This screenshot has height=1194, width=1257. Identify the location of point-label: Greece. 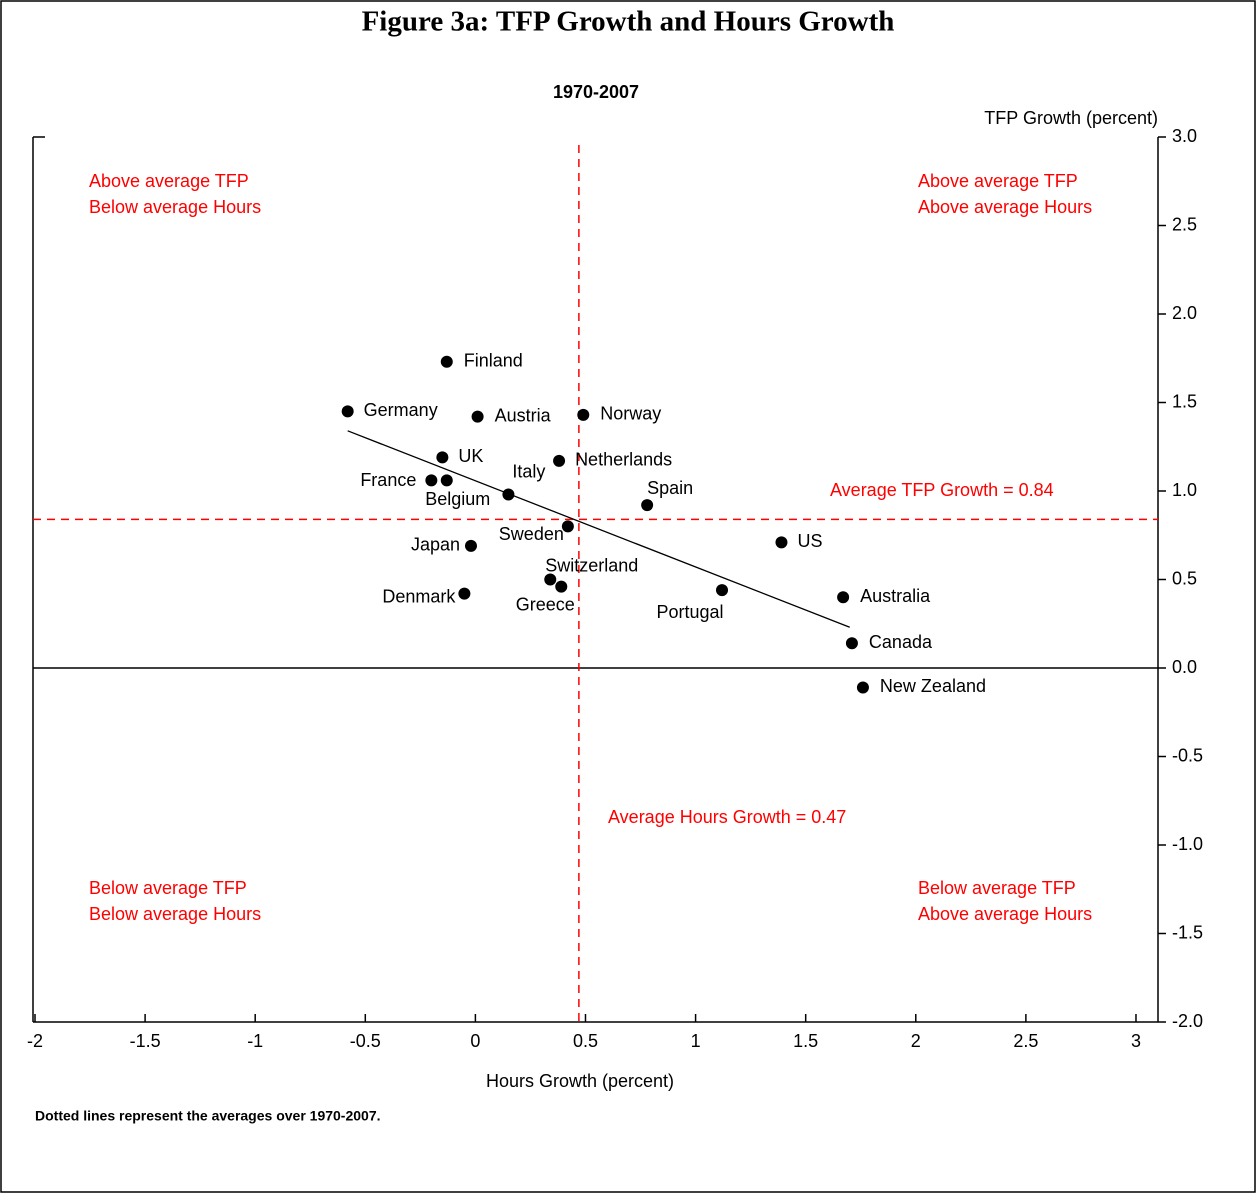
(545, 604).